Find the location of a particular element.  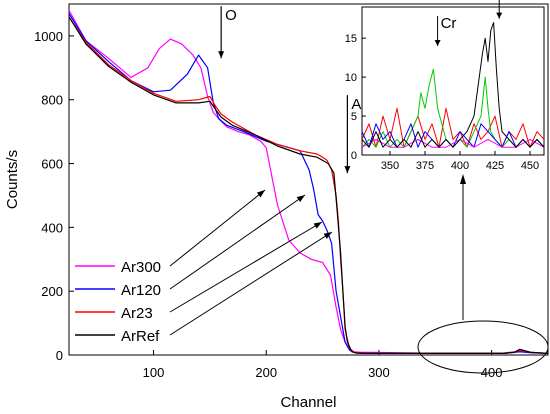

x-tick-label: 300 is located at coordinates (379, 372).